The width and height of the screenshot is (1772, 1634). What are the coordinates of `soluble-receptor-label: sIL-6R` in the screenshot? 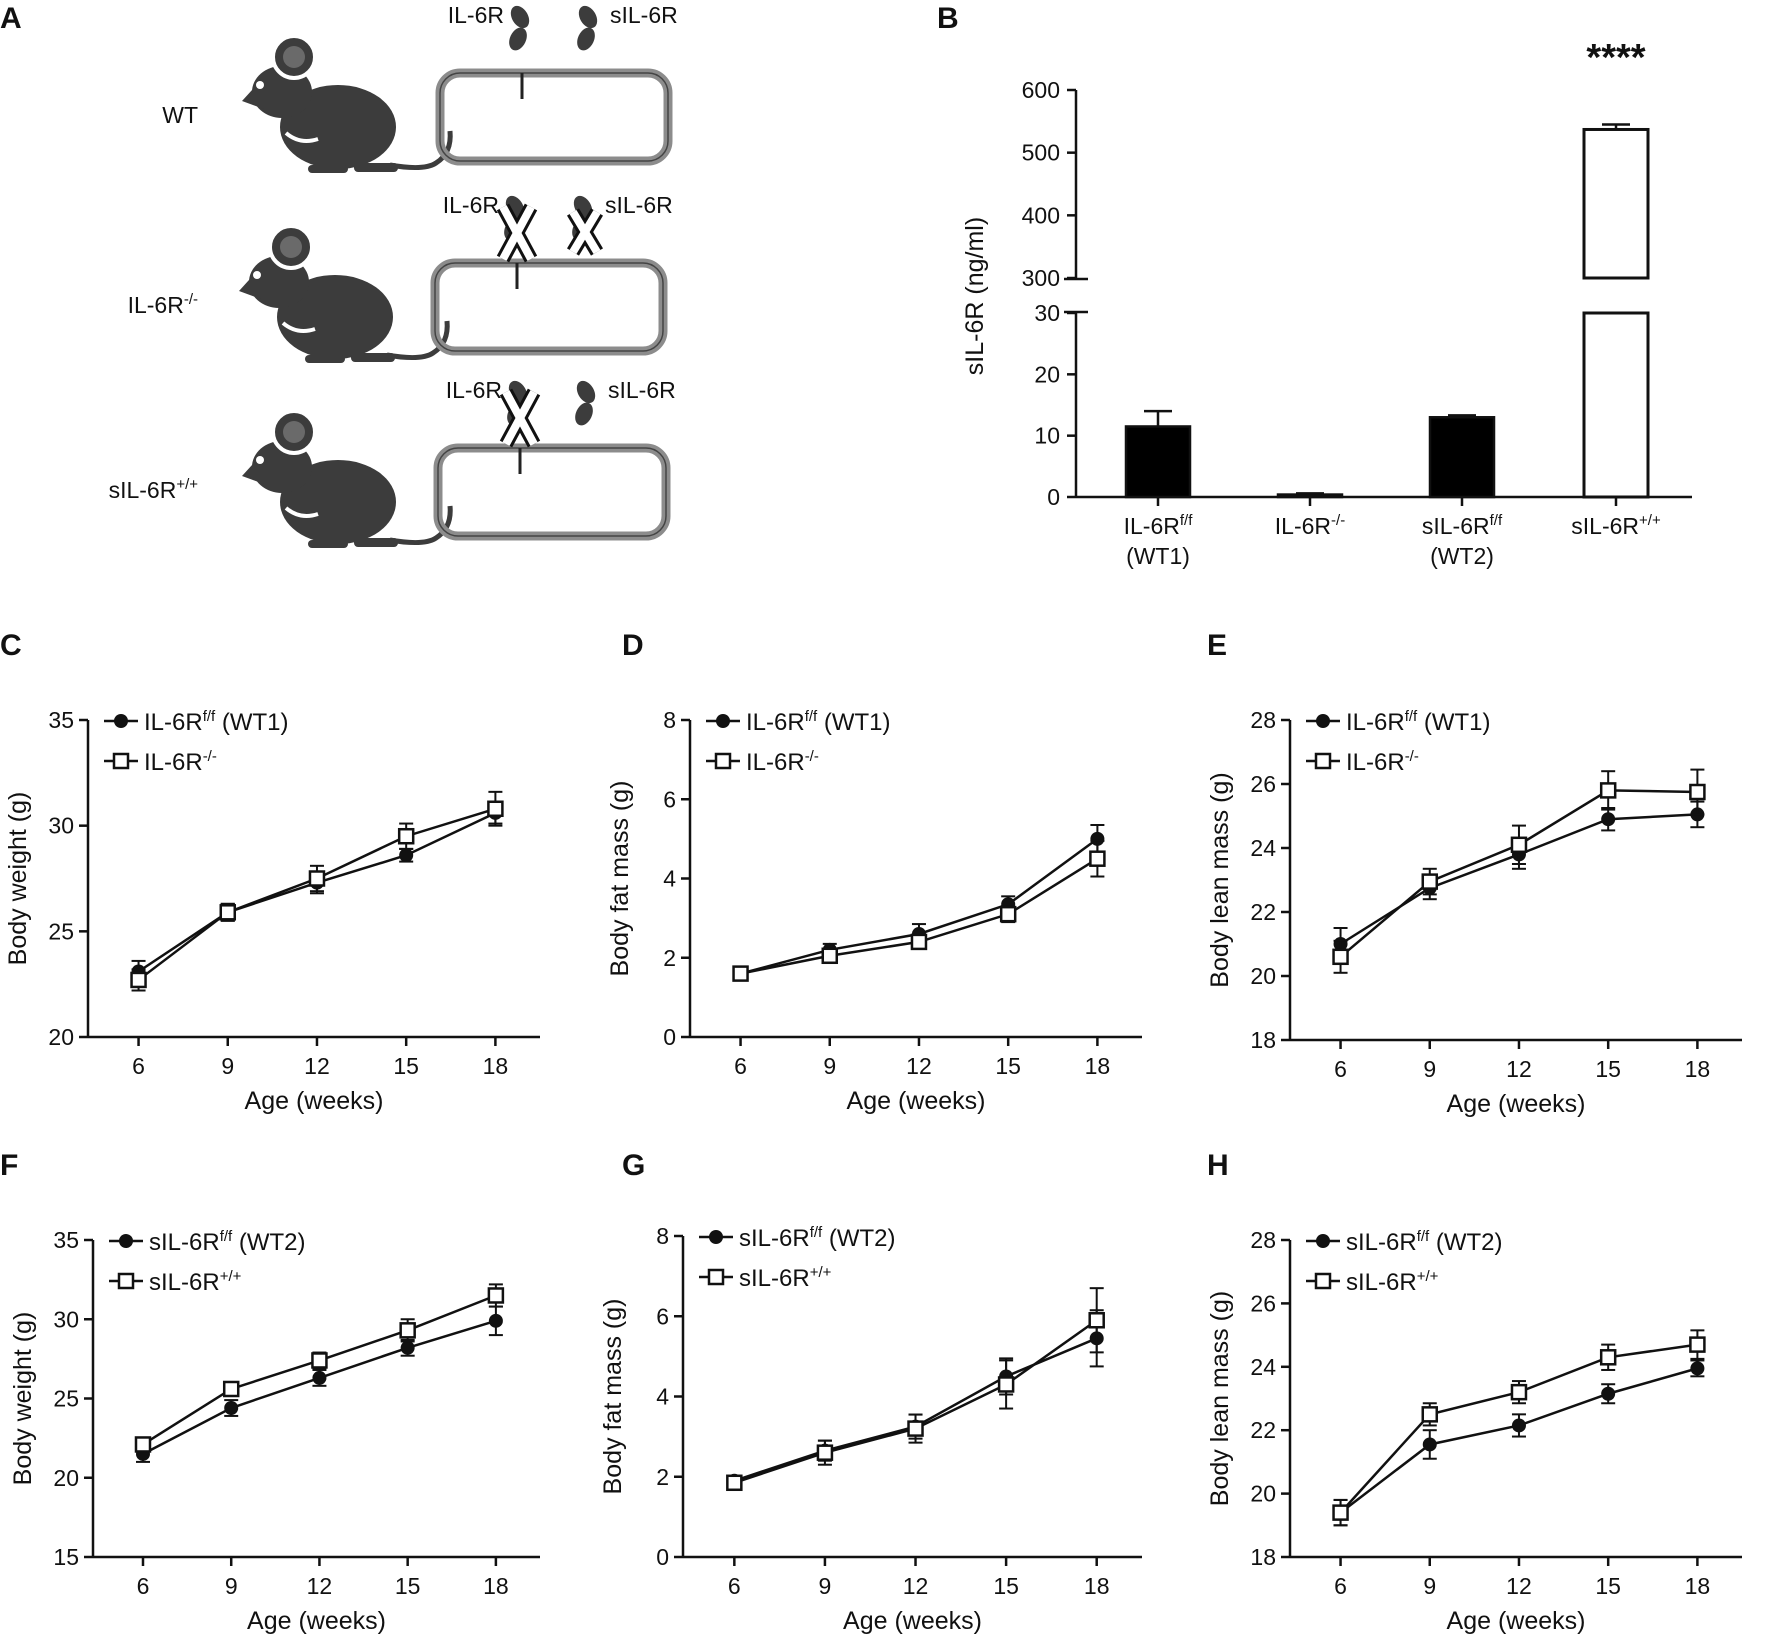 It's located at (642, 390).